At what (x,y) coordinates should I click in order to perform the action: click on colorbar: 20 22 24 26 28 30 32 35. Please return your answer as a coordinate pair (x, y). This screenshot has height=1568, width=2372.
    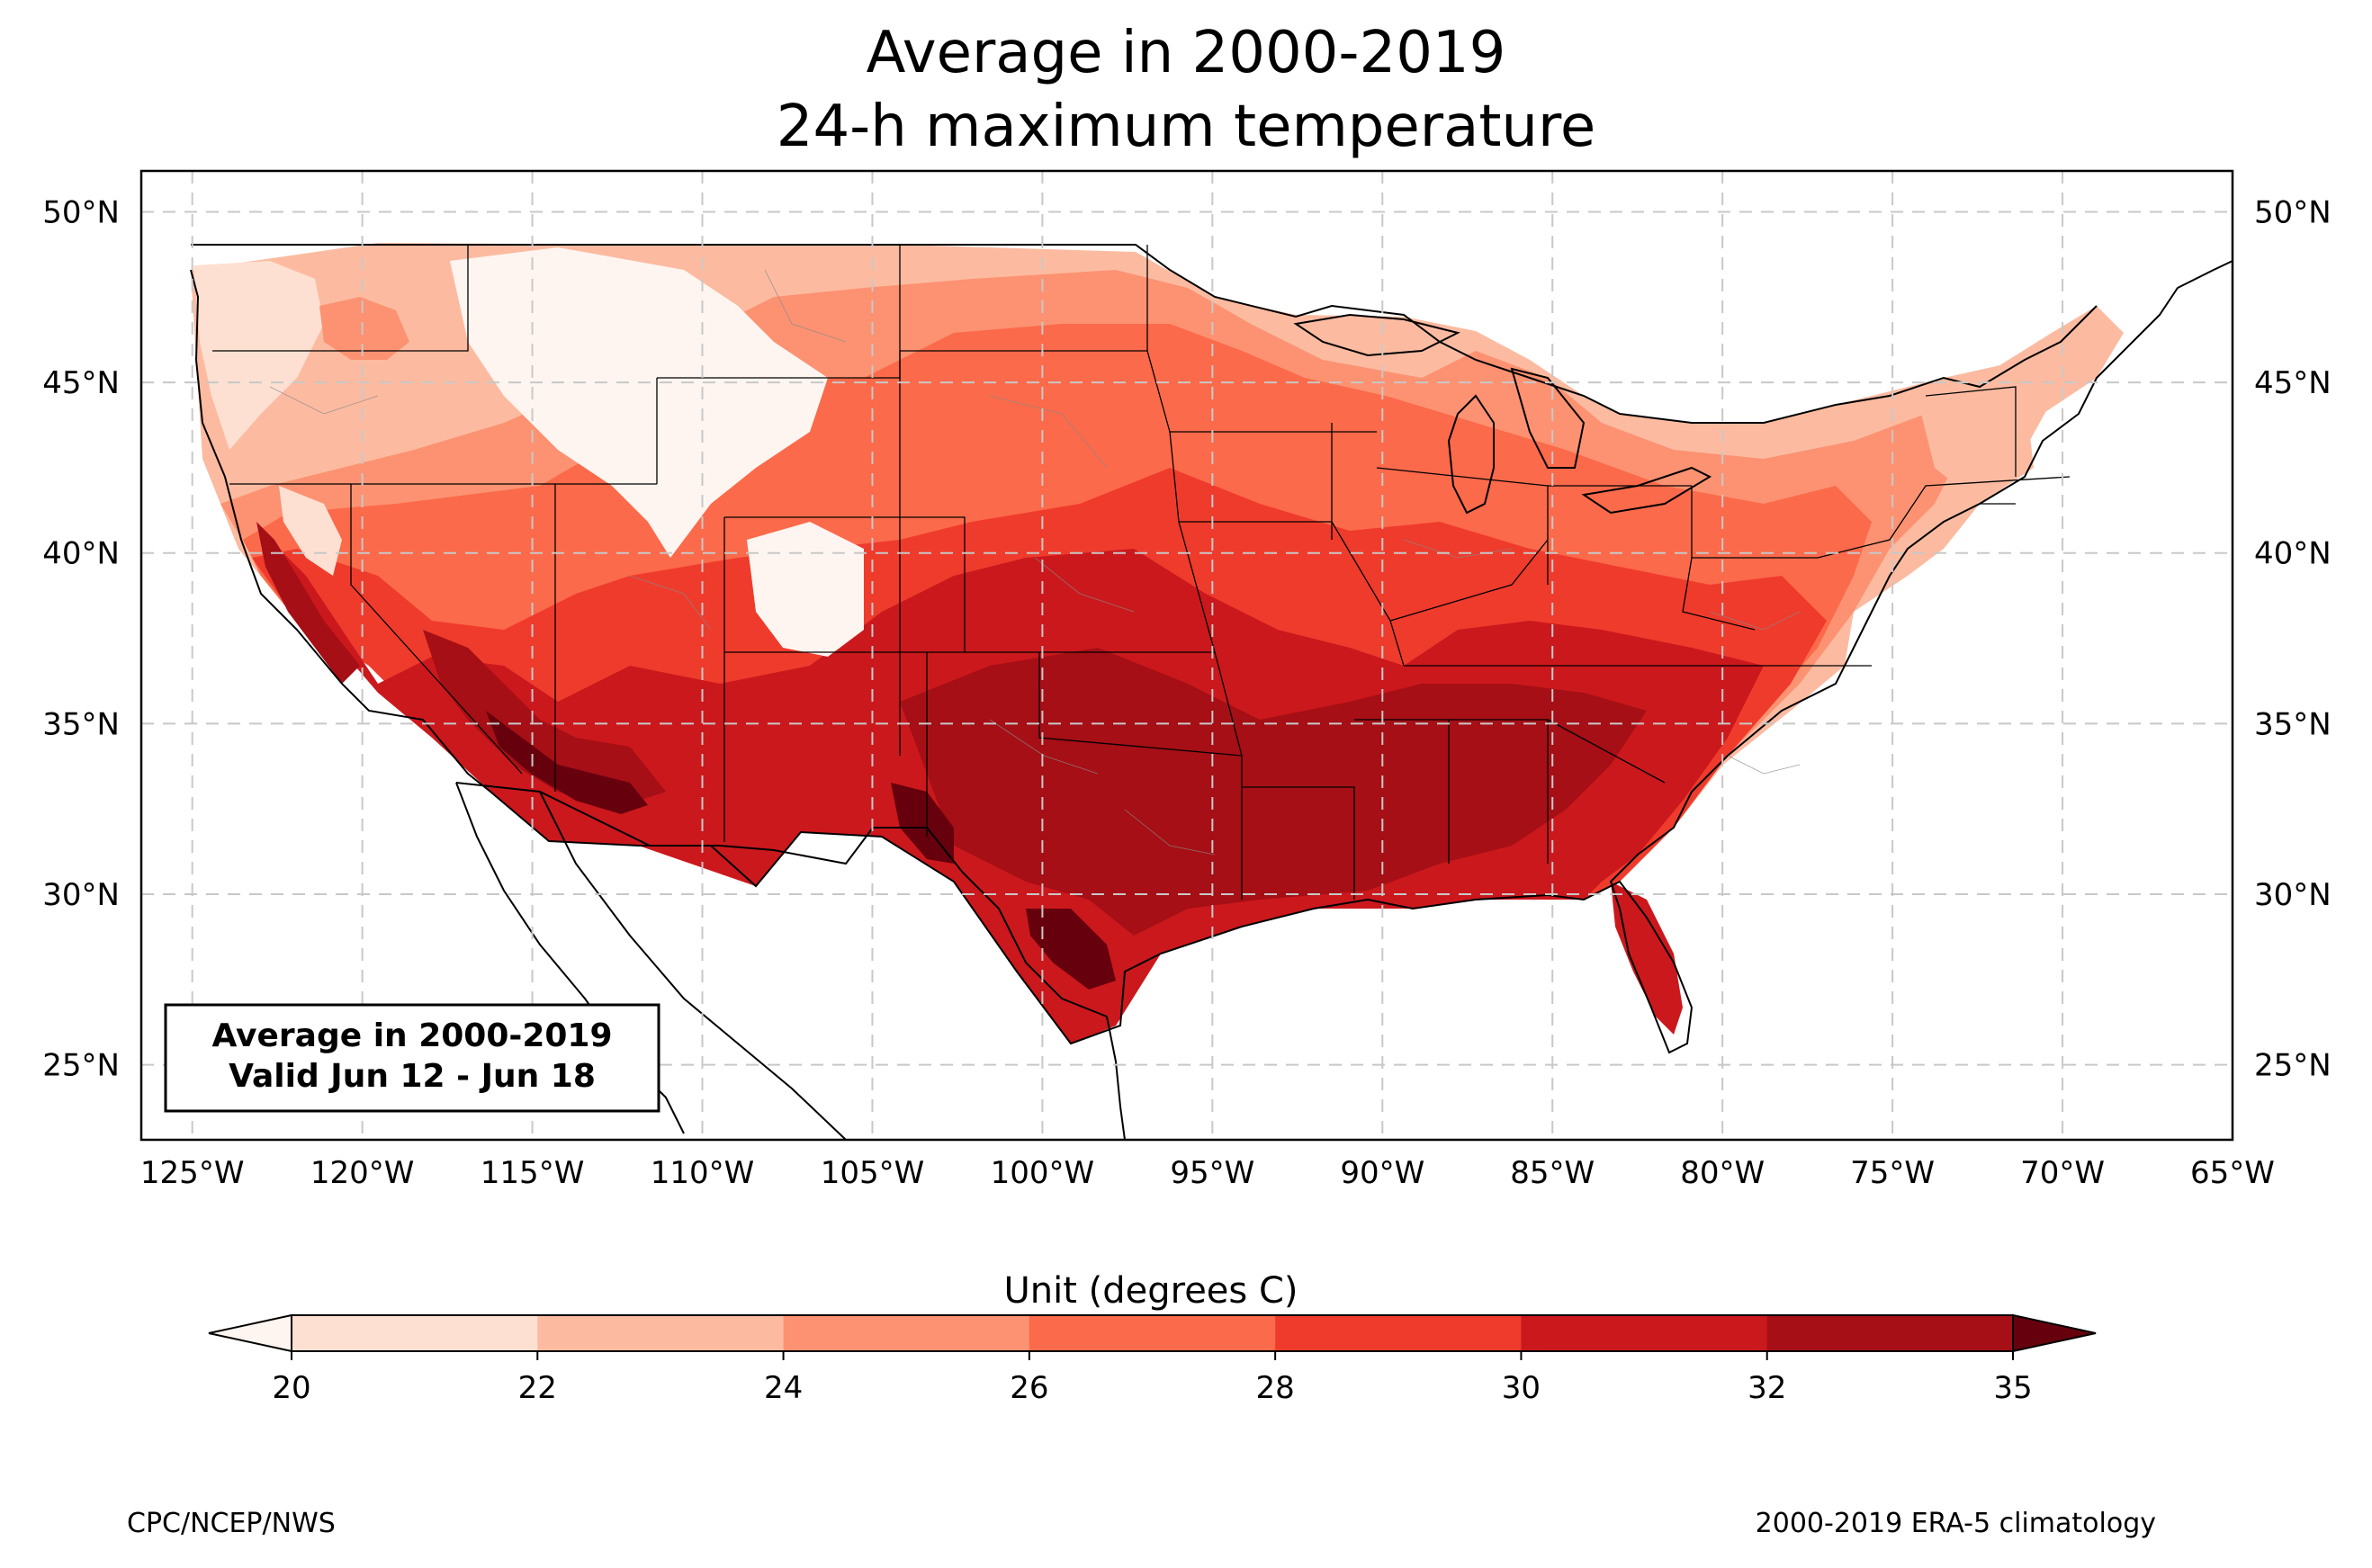
    Looking at the image, I should click on (1152, 1359).